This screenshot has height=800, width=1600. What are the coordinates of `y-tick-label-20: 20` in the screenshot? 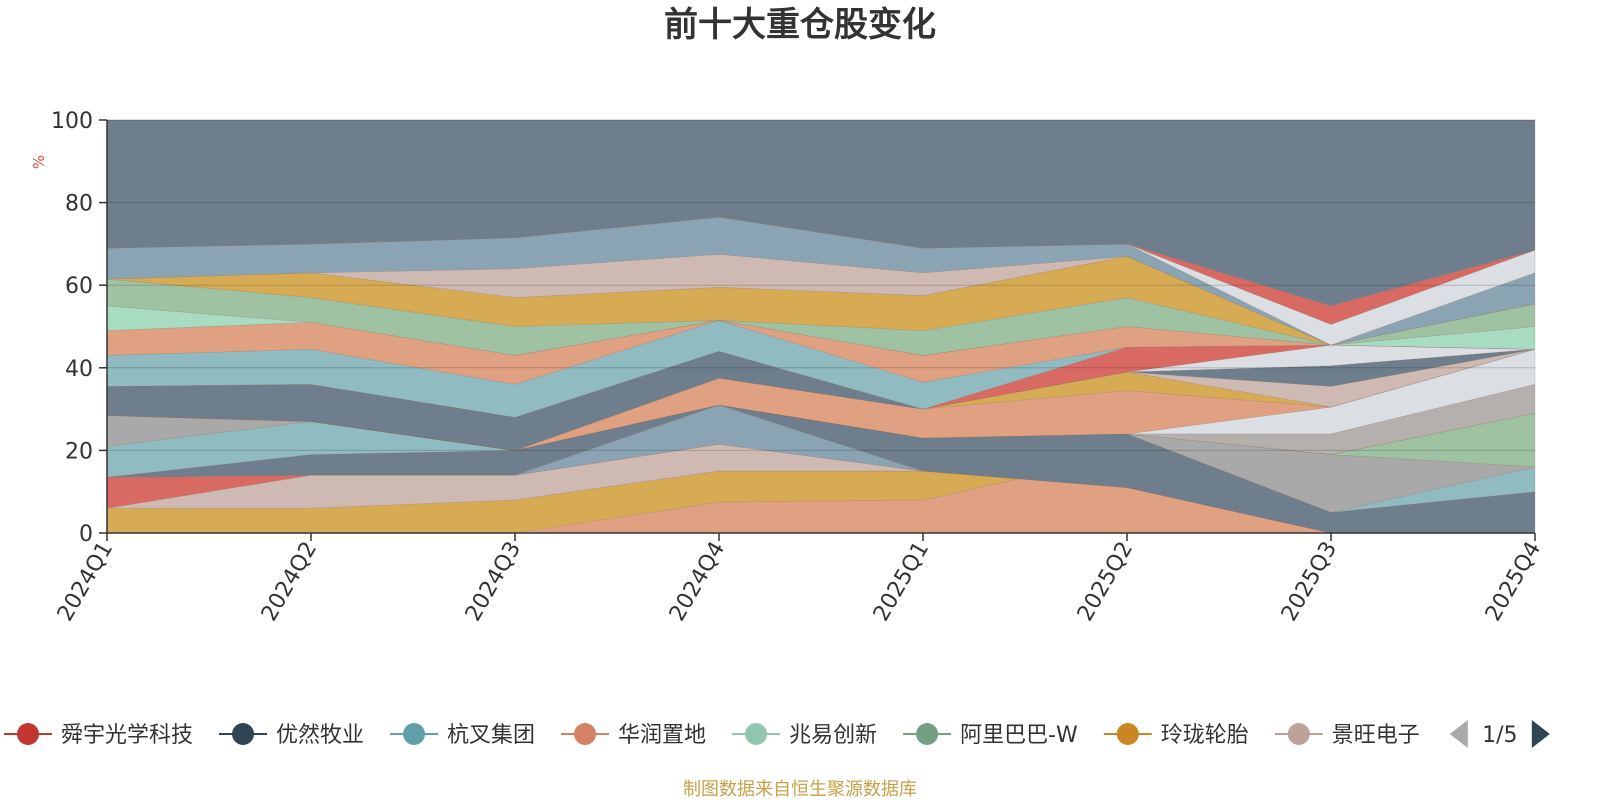 It's located at (79, 451).